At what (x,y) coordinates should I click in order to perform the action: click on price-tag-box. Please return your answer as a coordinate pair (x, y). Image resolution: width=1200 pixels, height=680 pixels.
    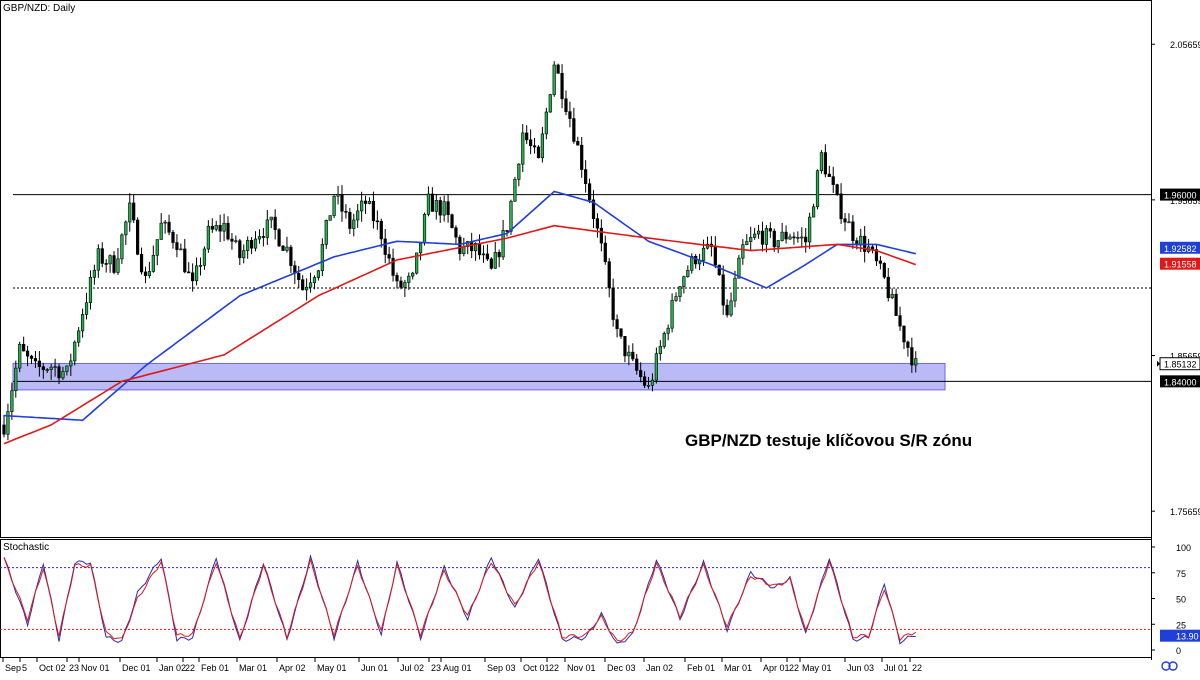
    Looking at the image, I should click on (1180, 263).